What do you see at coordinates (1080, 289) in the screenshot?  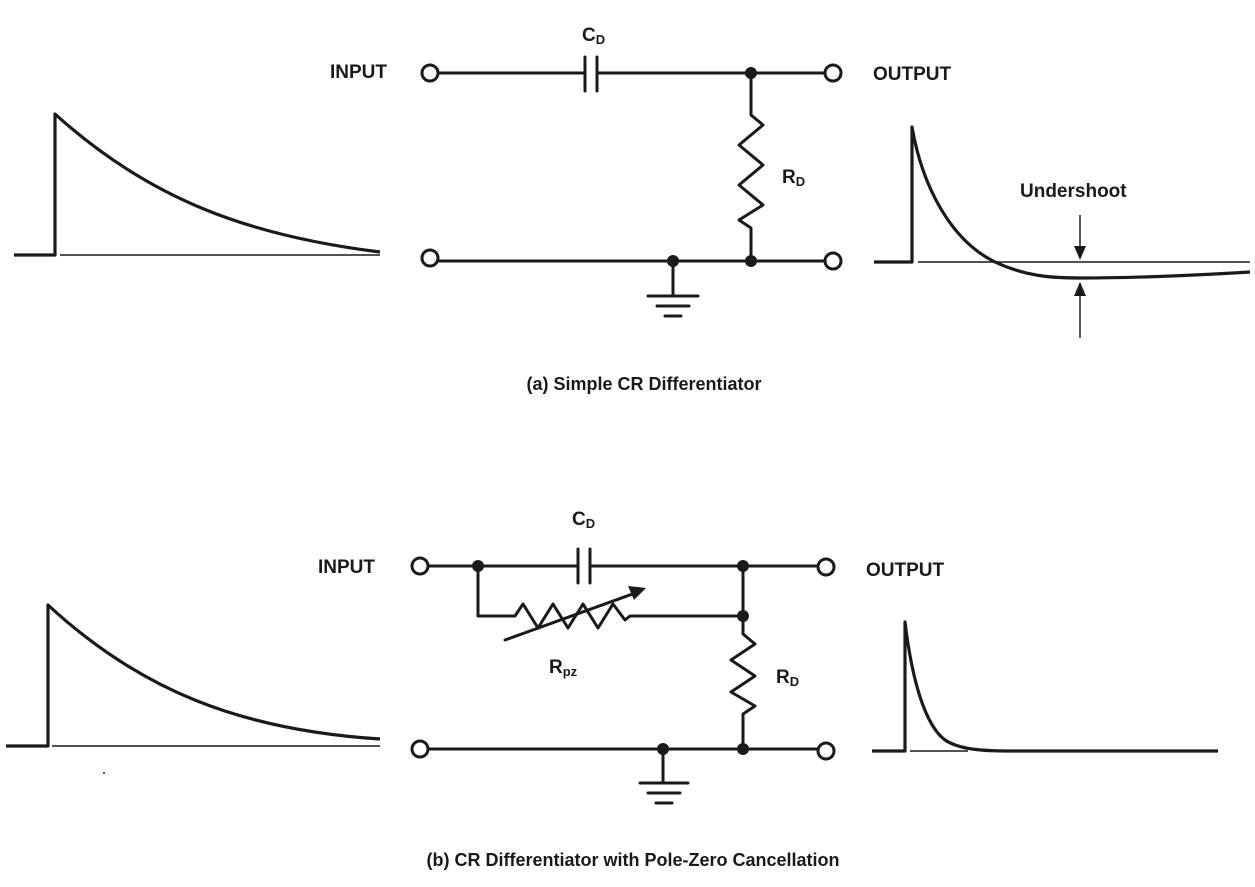 I see `arrow-up-icon` at bounding box center [1080, 289].